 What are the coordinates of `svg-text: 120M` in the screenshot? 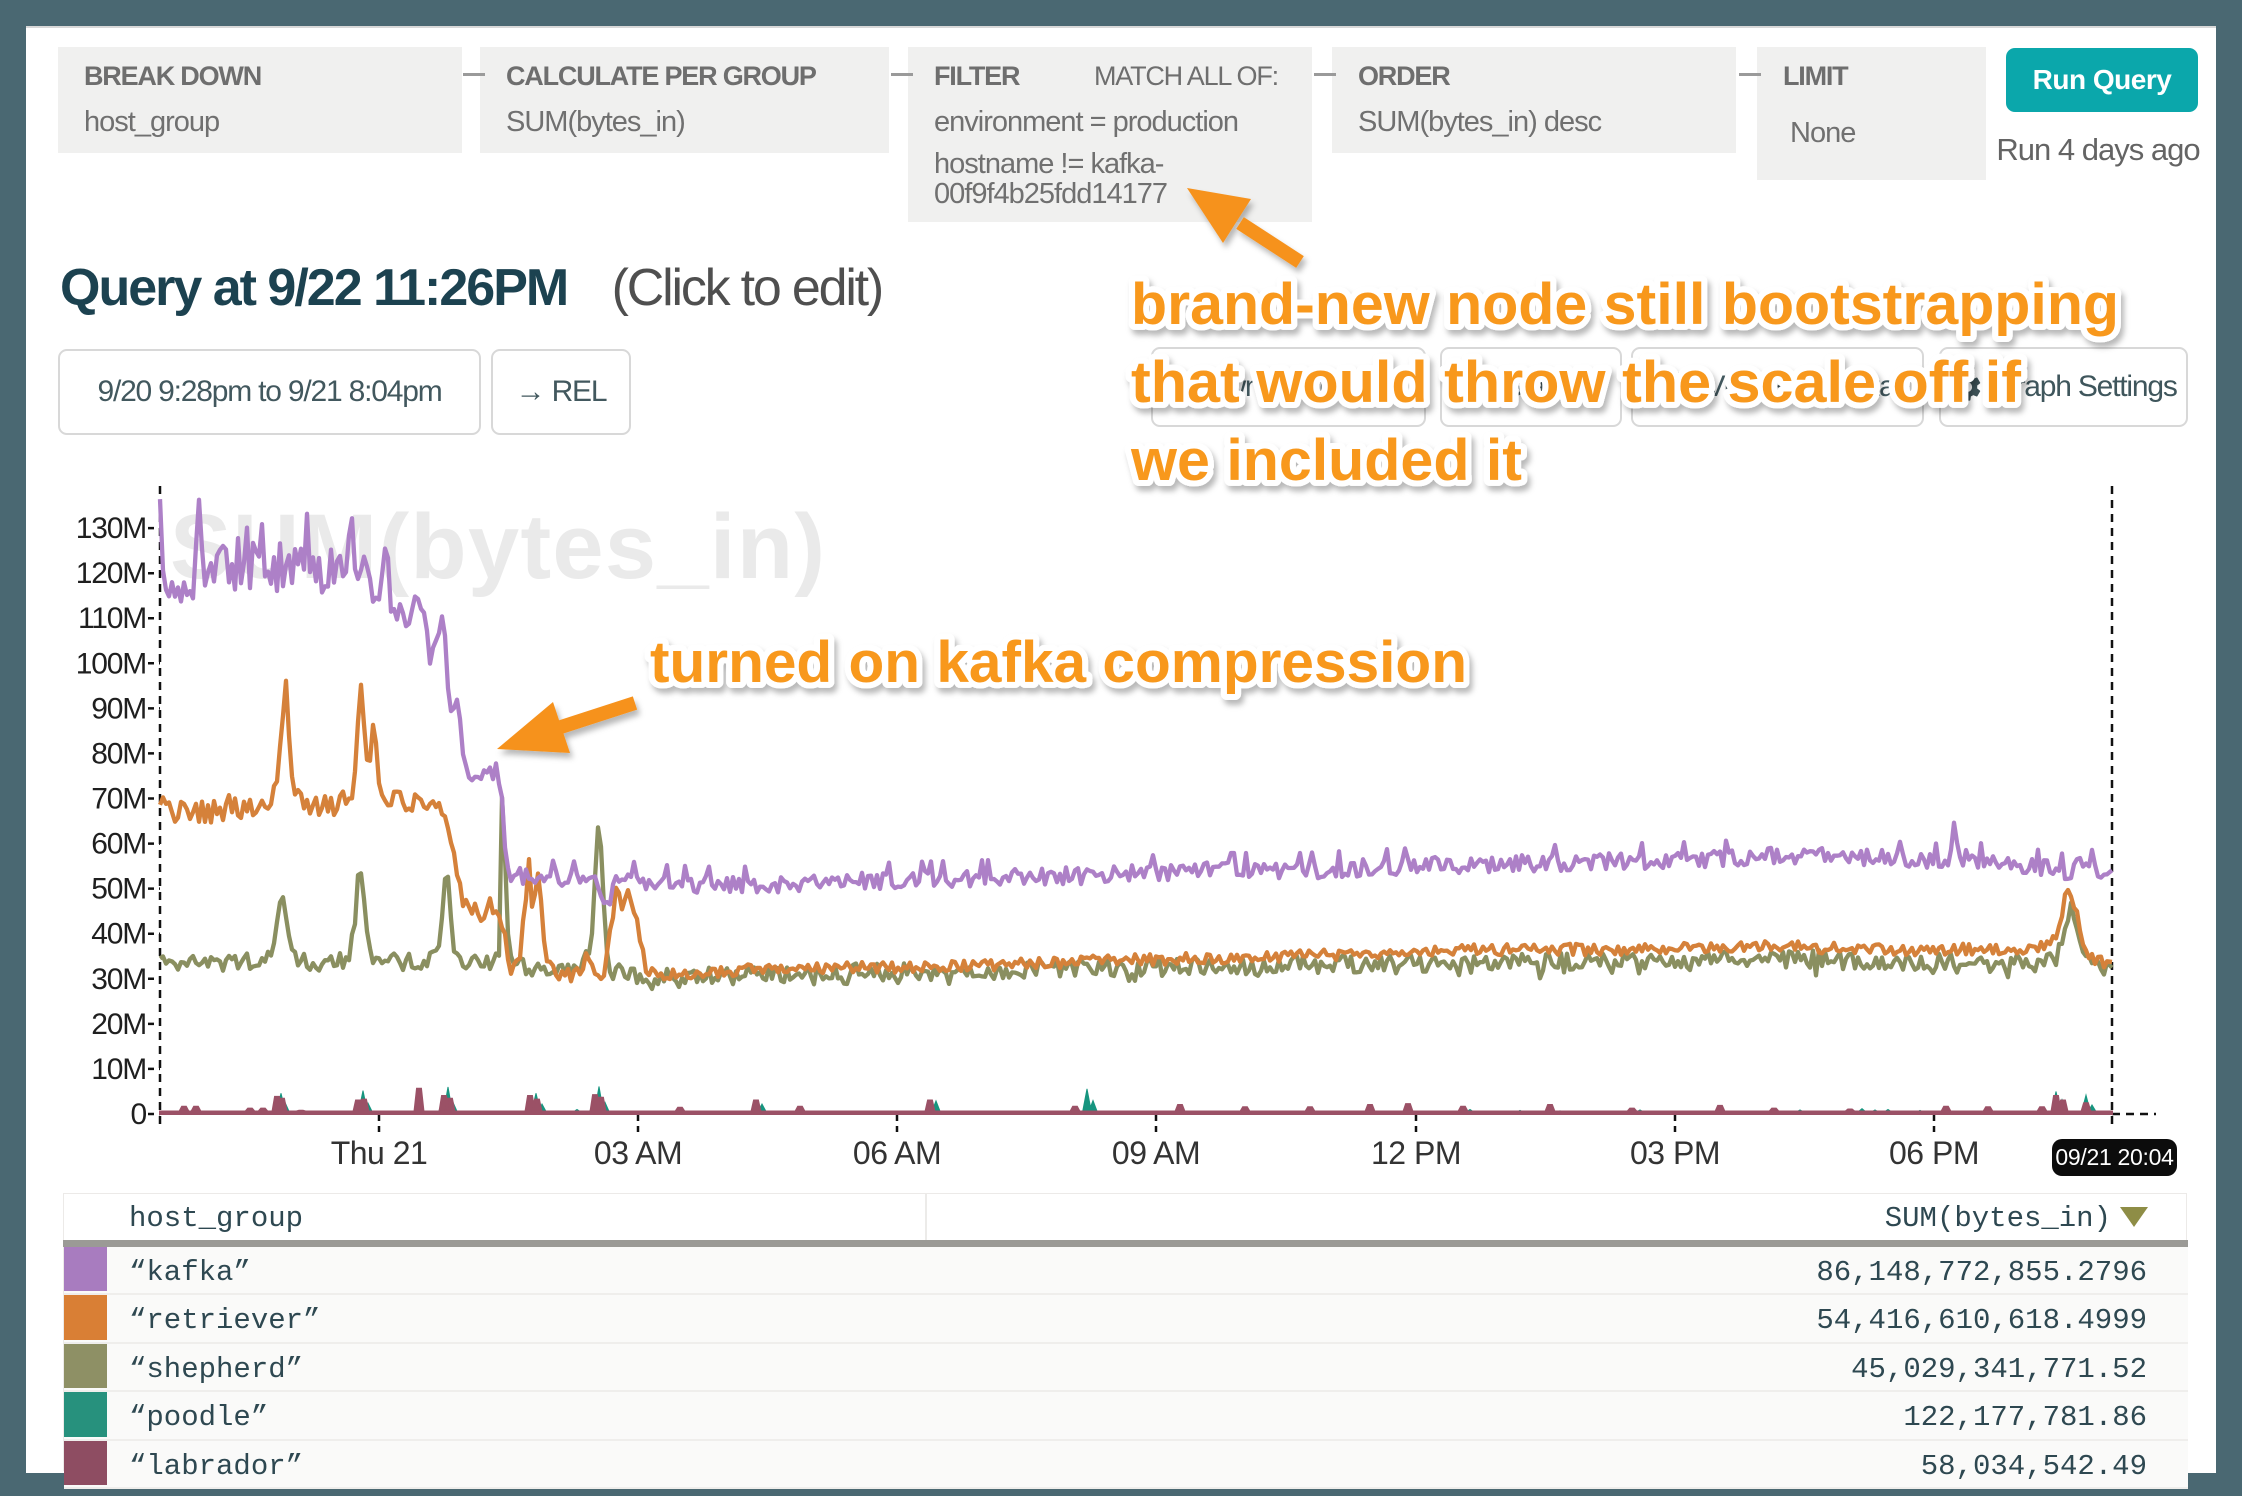 It's located at (111, 573).